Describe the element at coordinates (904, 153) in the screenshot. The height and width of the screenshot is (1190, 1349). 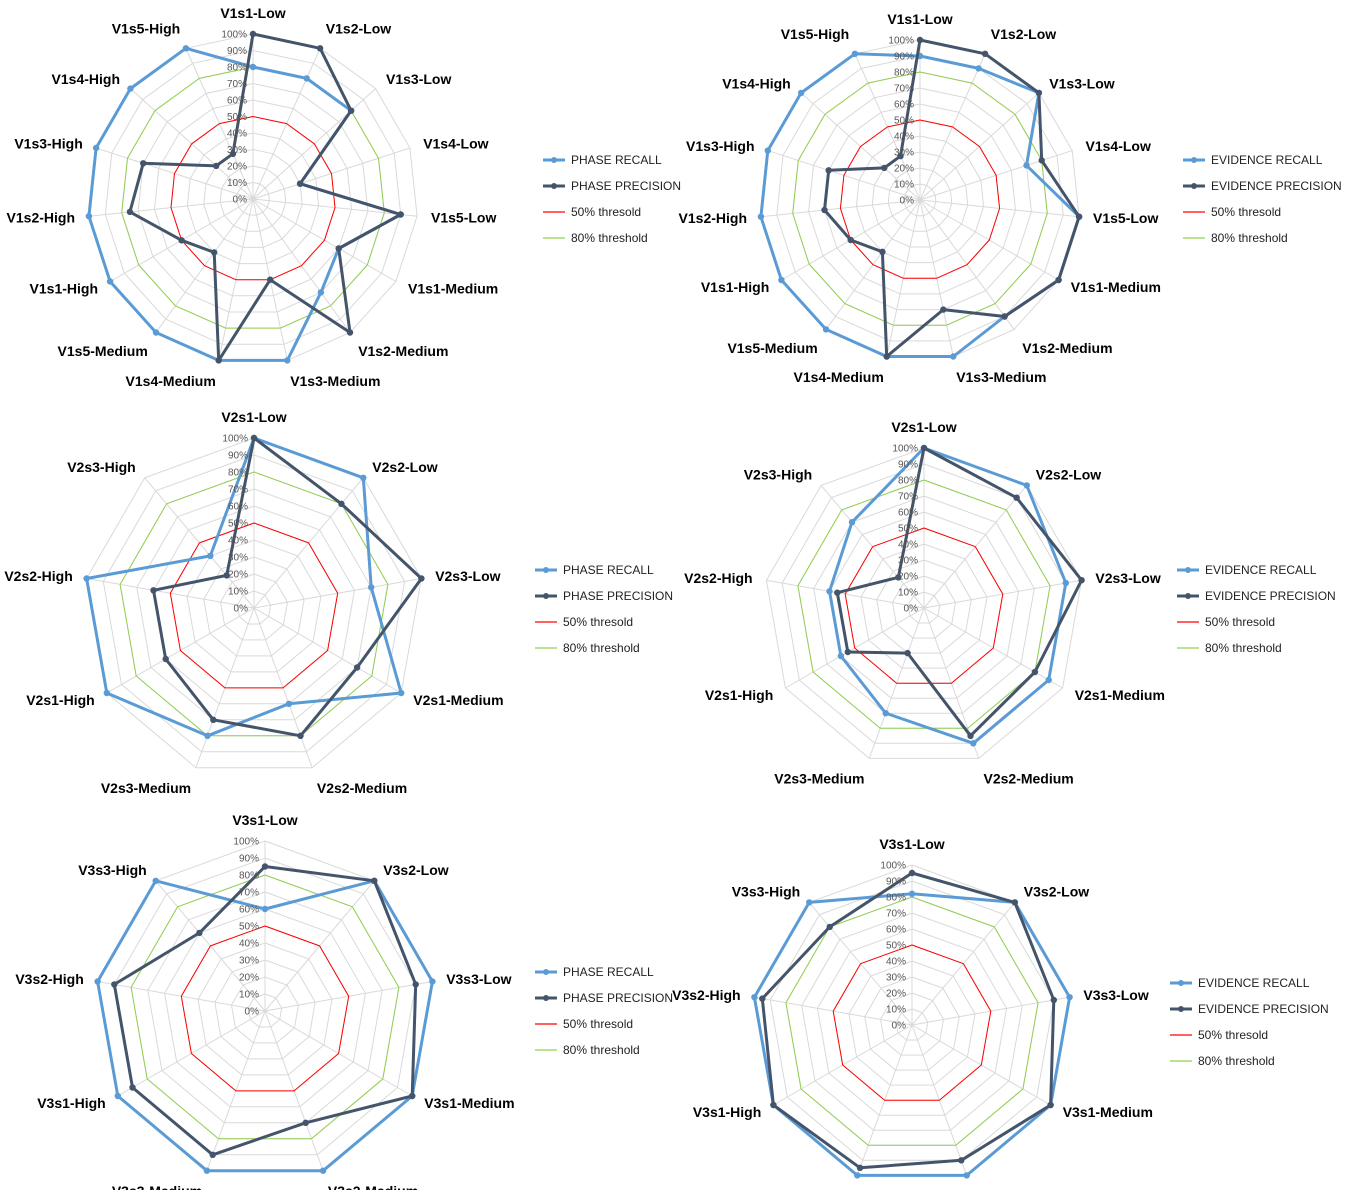
I see `tick-label: 30%` at that location.